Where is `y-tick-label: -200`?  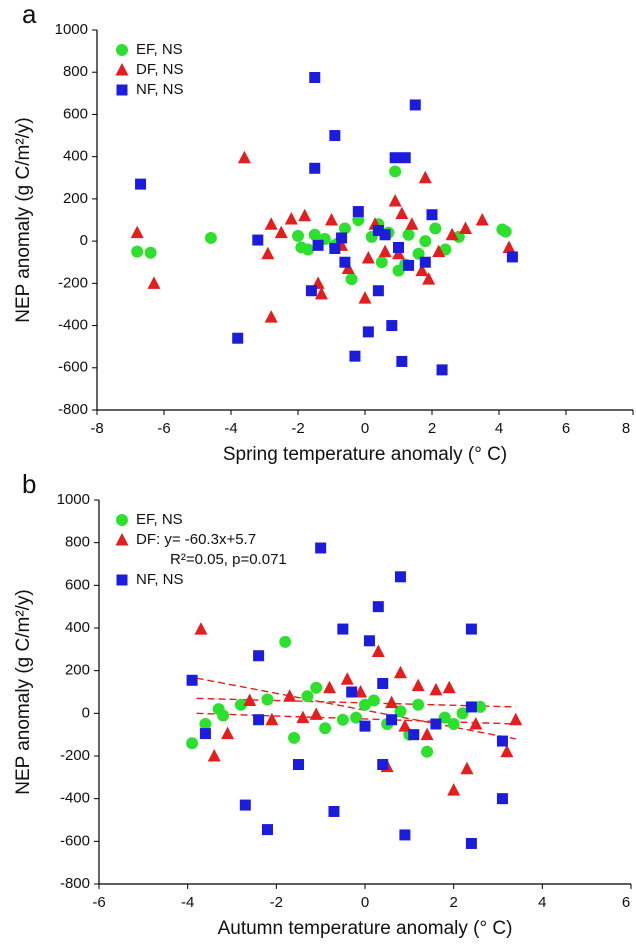 y-tick-label: -200 is located at coordinates (75, 755).